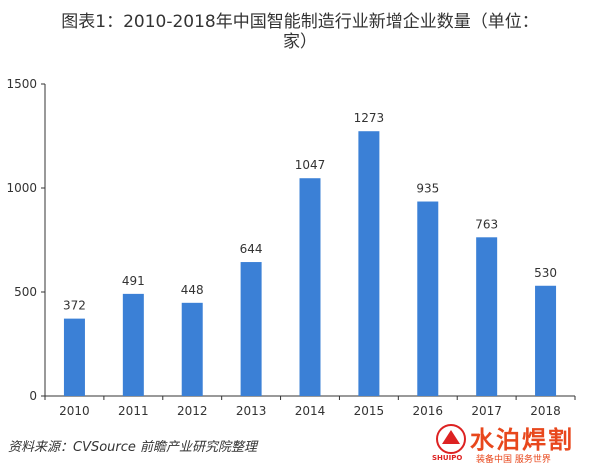  Describe the element at coordinates (487, 316) in the screenshot. I see `bar-2017` at that location.